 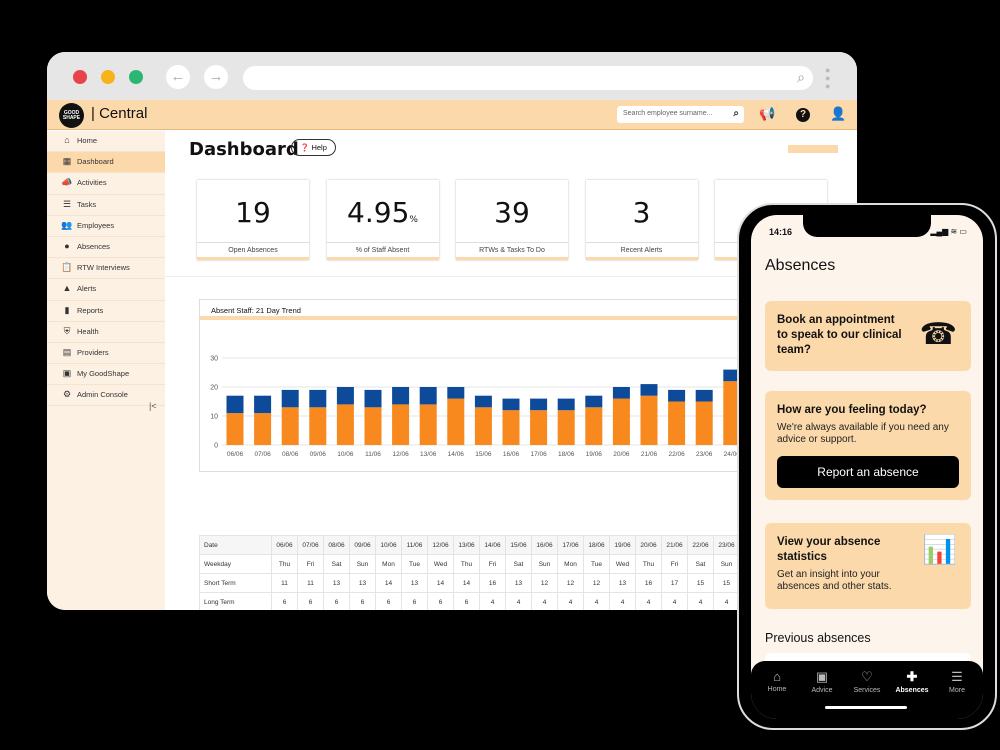 I want to click on sidebar-item-my-goodshape: ▣ My GoodShape, so click(x=106, y=375).